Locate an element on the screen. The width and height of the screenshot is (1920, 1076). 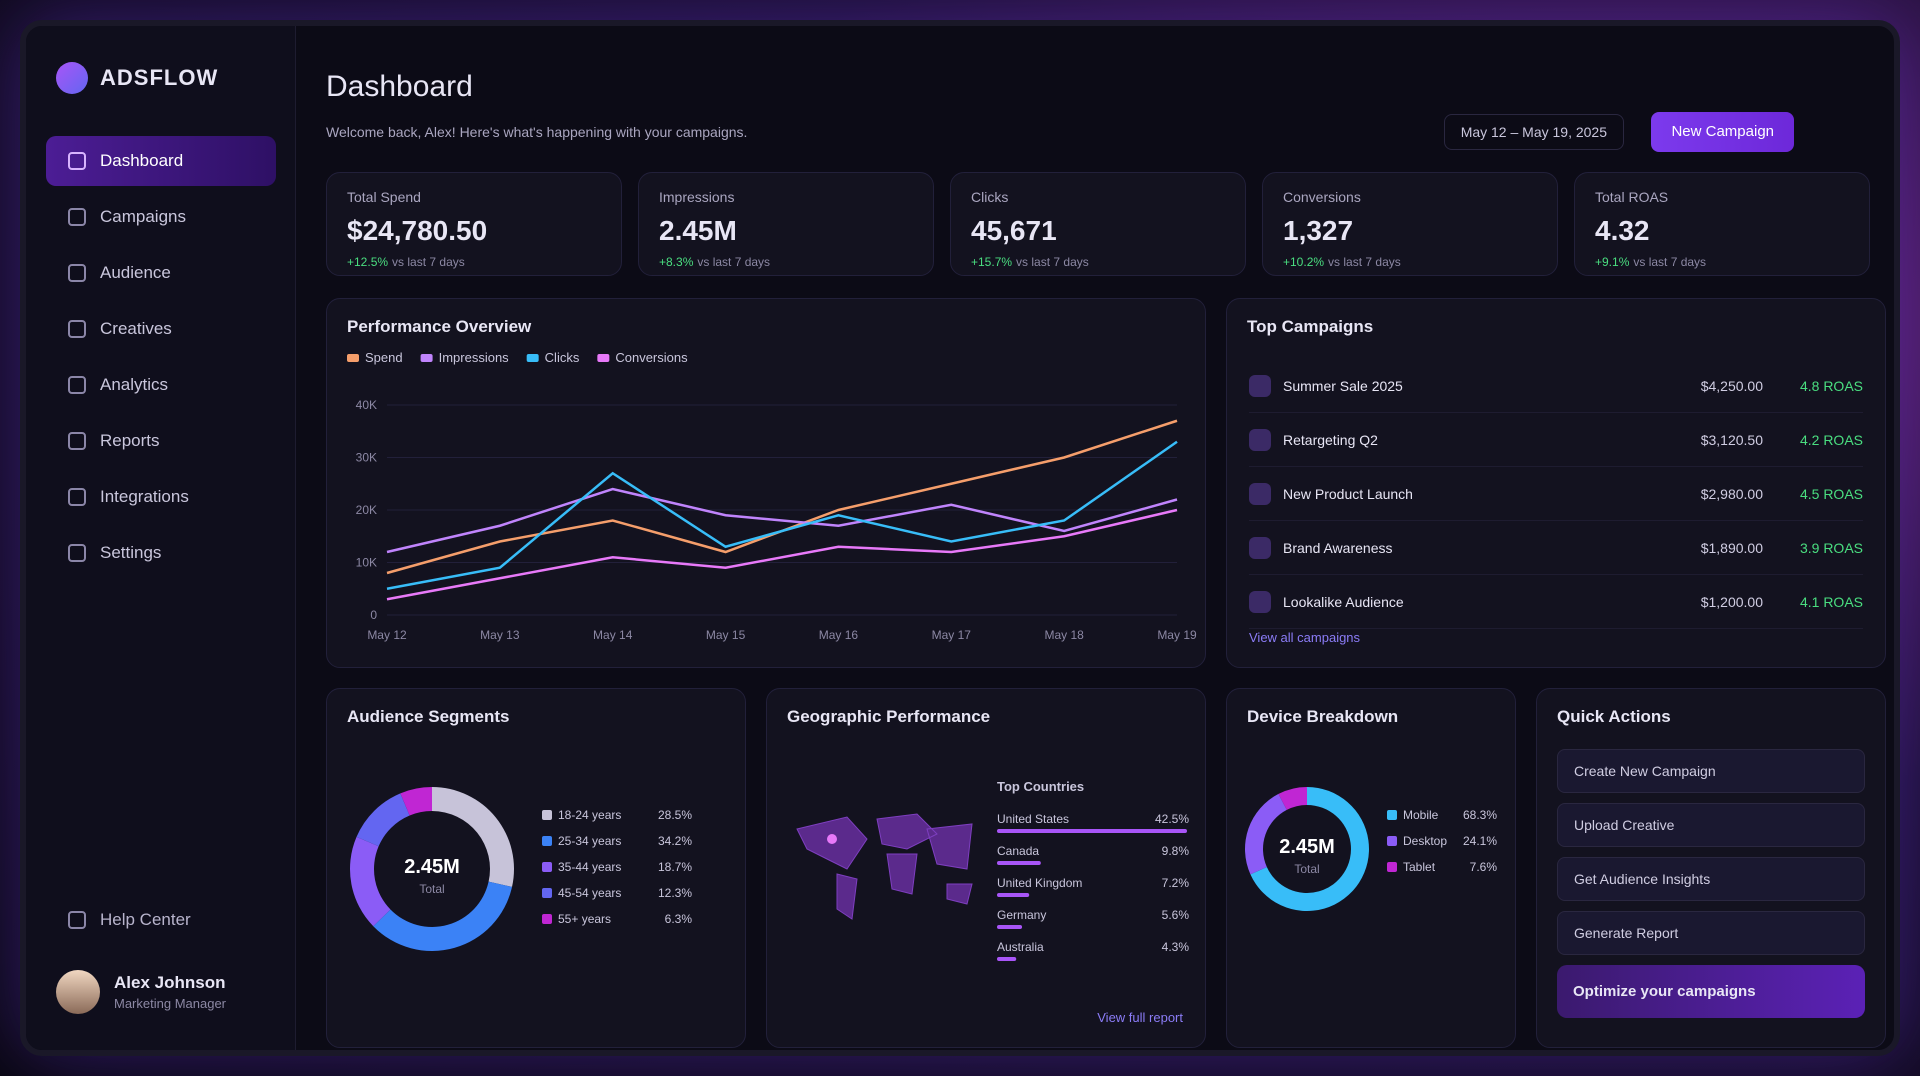
campaign-row: Retargeting Q2 $3,120.50 4.2 ROAS is located at coordinates (1556, 440).